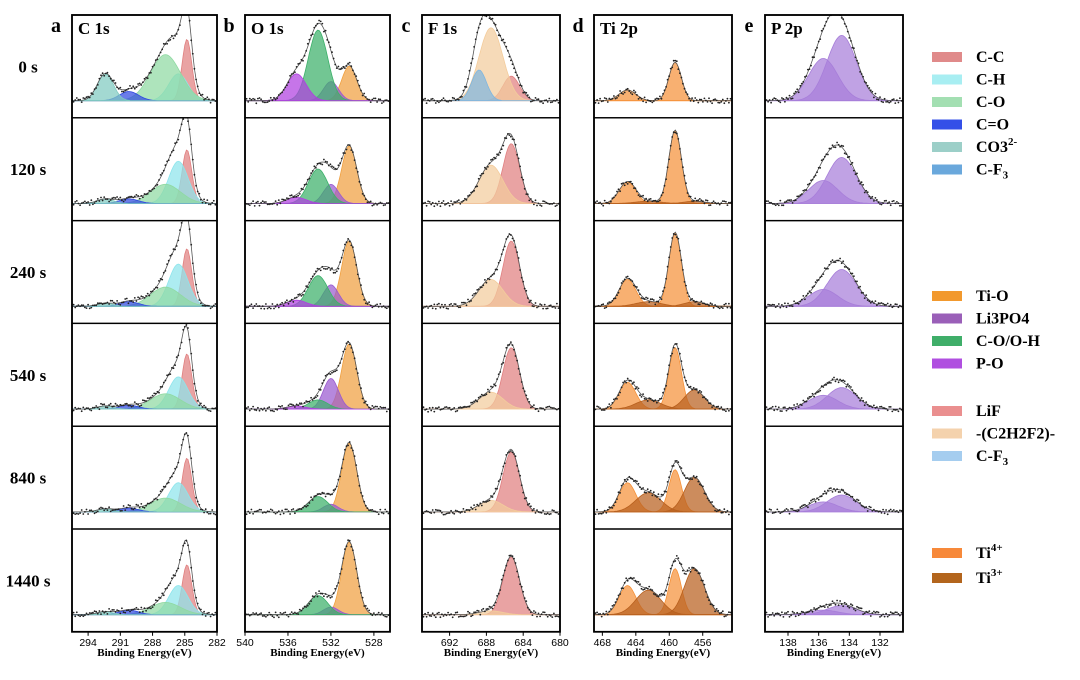 Image resolution: width=1080 pixels, height=680 pixels. What do you see at coordinates (850, 643) in the screenshot?
I see `x-tick-label: 134` at bounding box center [850, 643].